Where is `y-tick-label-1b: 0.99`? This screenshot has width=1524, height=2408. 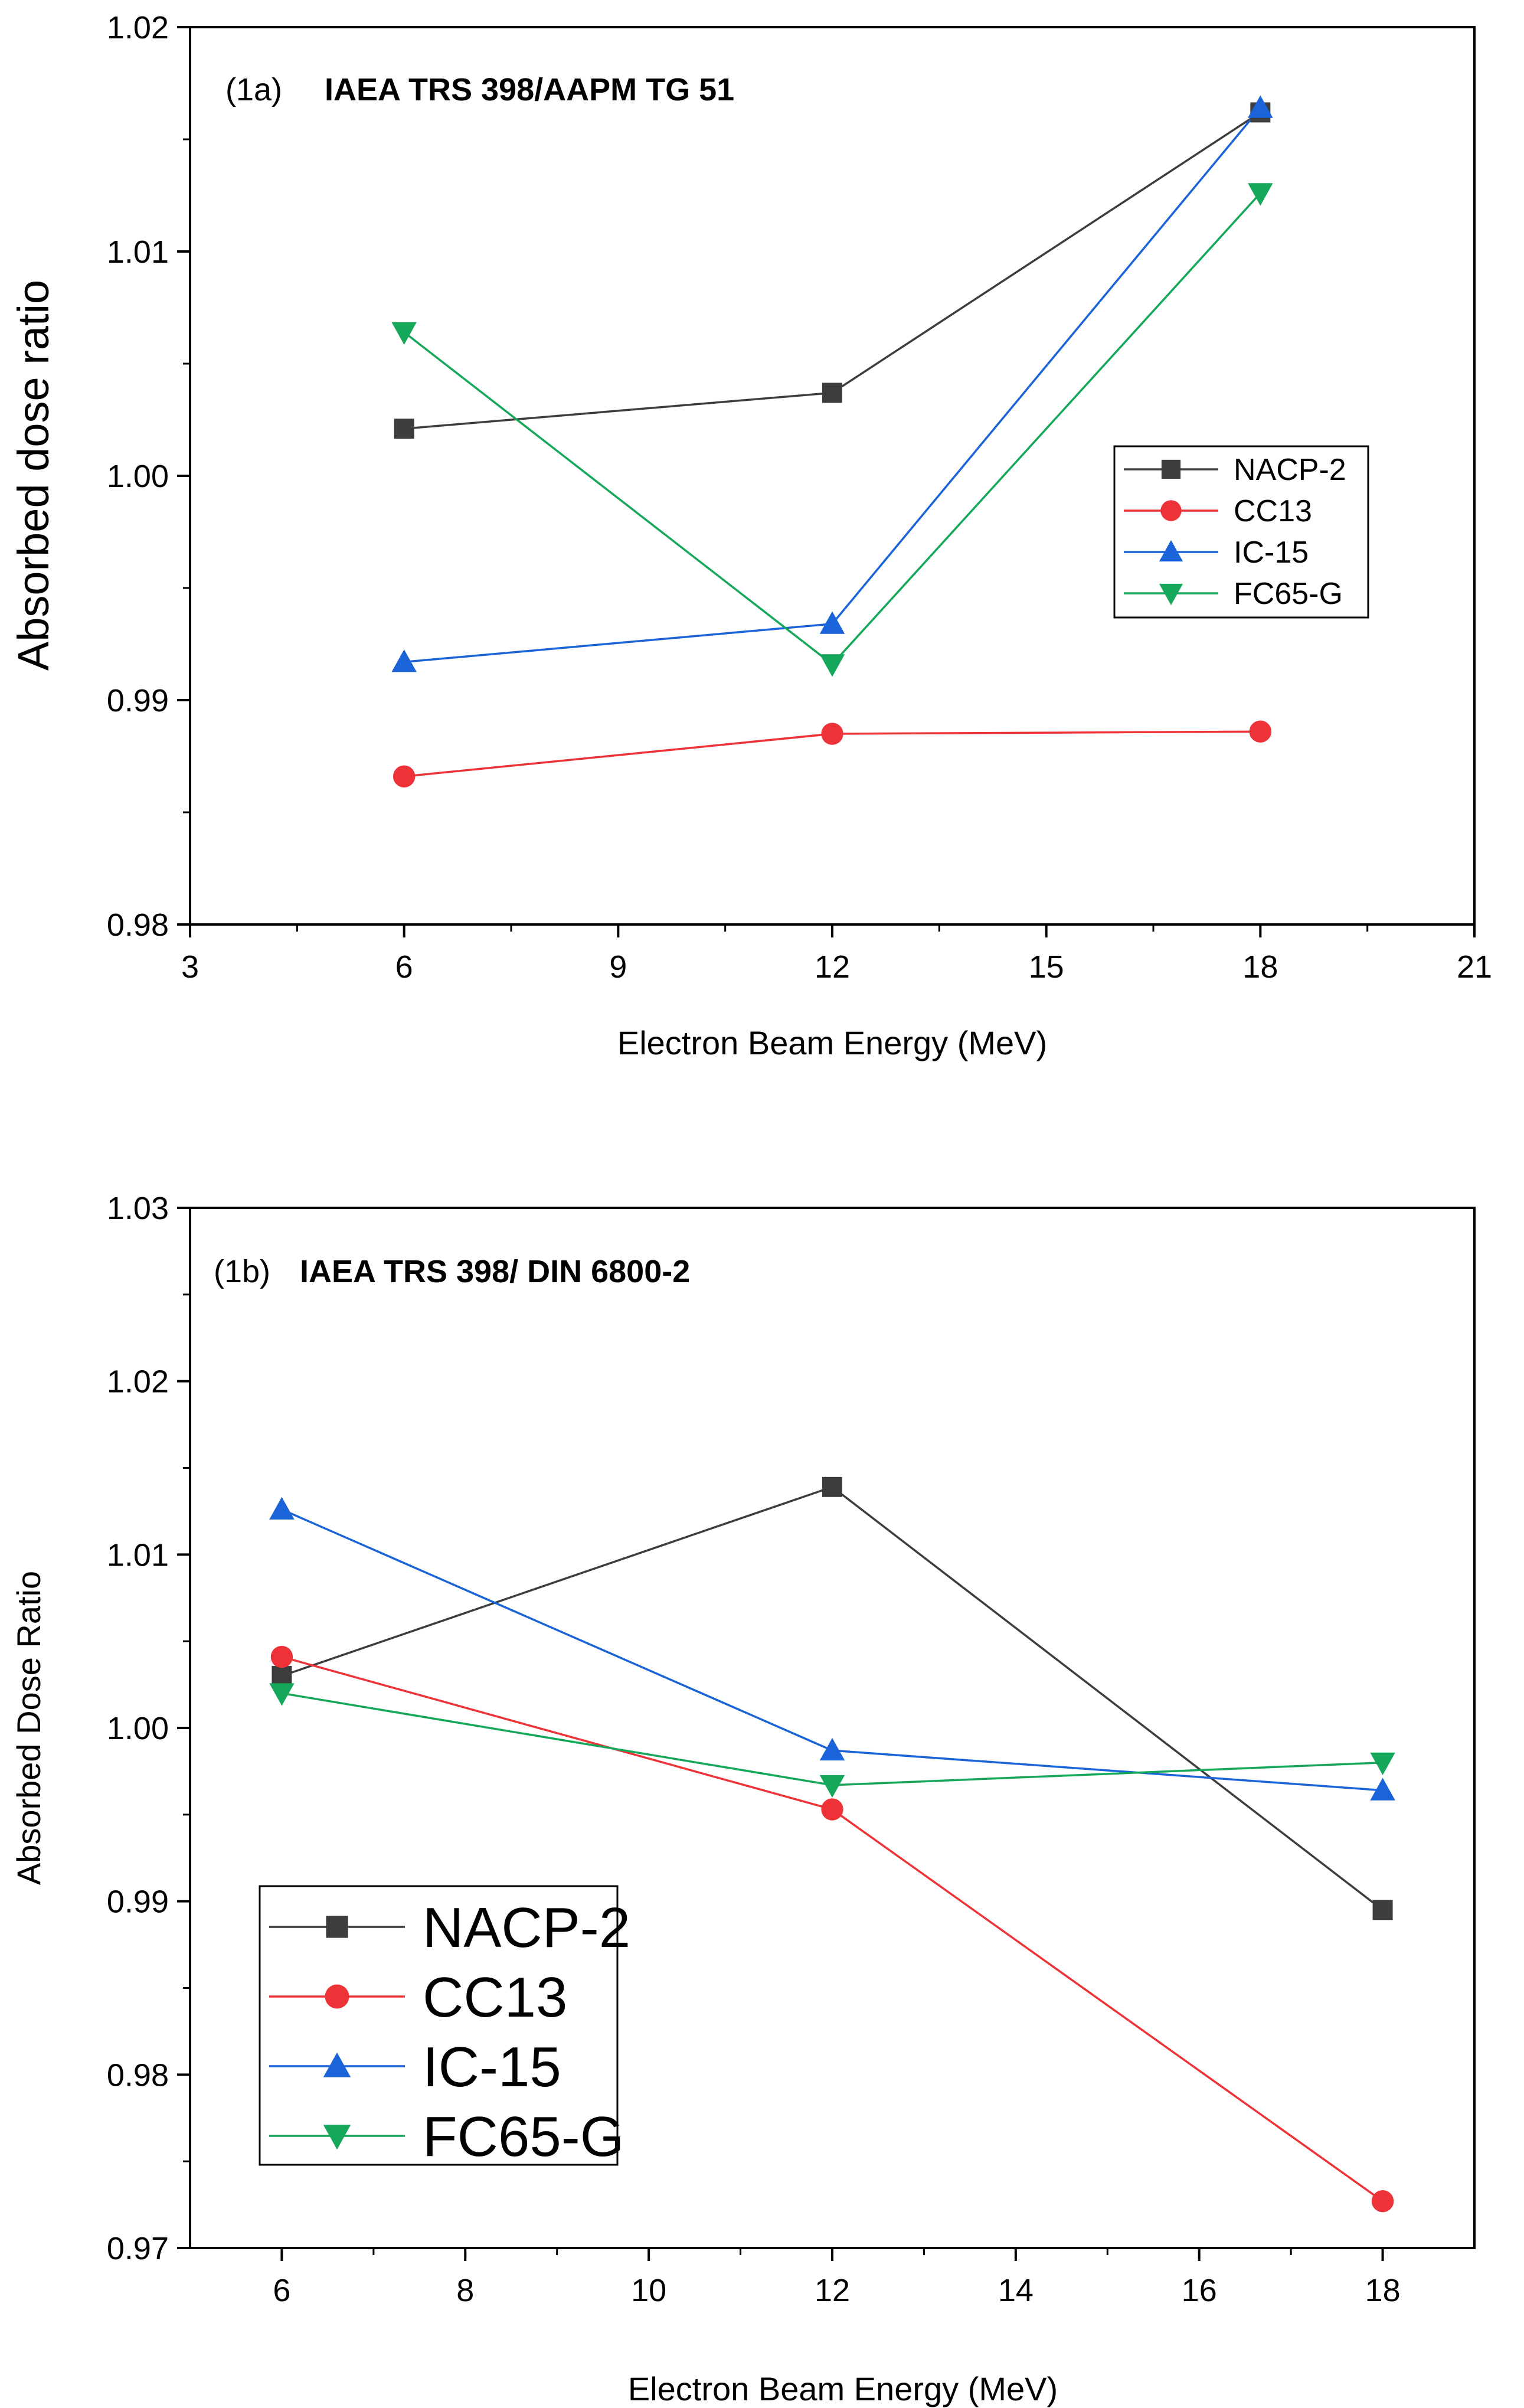 y-tick-label-1b: 0.99 is located at coordinates (138, 1902).